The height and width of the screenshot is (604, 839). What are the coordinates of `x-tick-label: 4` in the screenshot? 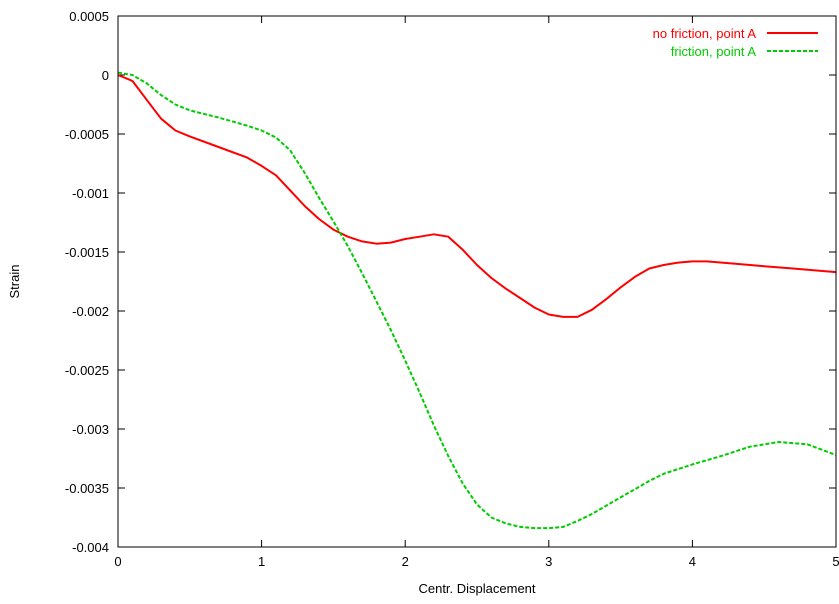 It's located at (692, 561).